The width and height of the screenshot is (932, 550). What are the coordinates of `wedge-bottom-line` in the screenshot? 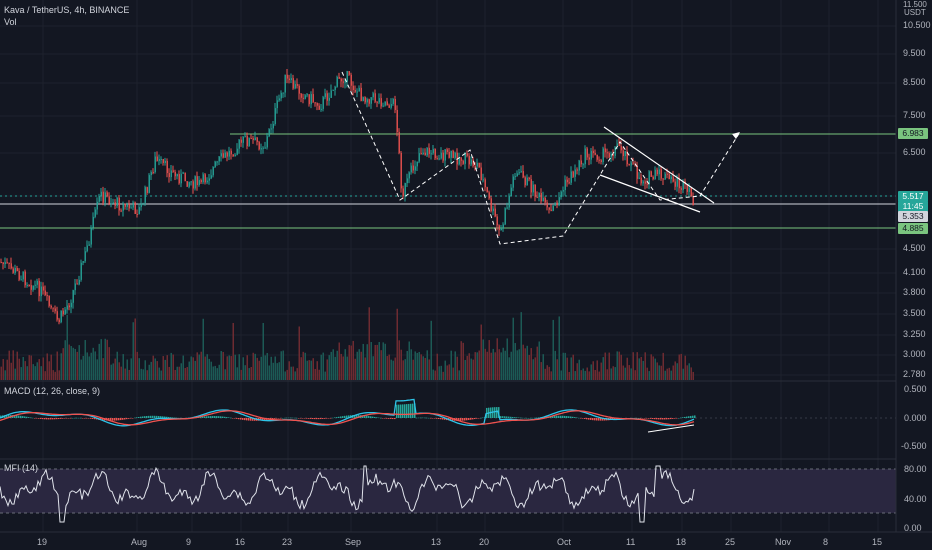 It's located at (650, 193).